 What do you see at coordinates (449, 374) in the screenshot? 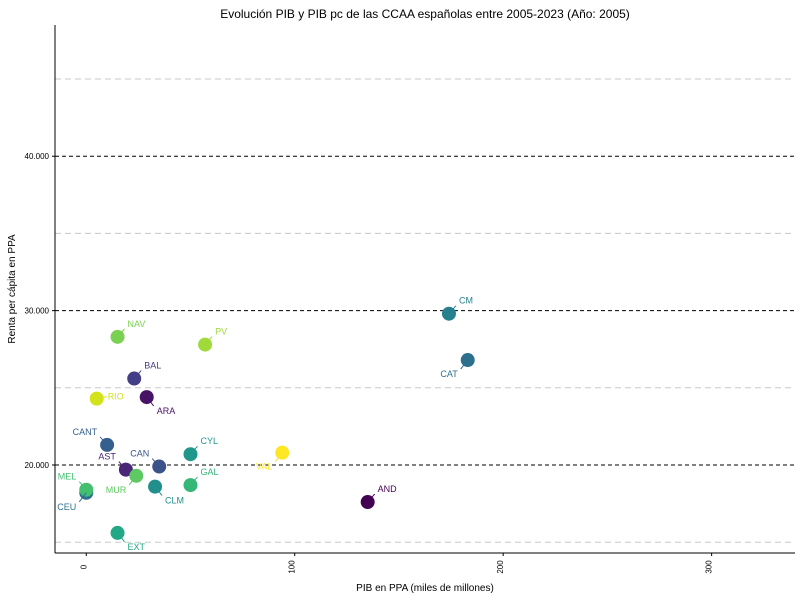
I see `point-label-cat: CAT` at bounding box center [449, 374].